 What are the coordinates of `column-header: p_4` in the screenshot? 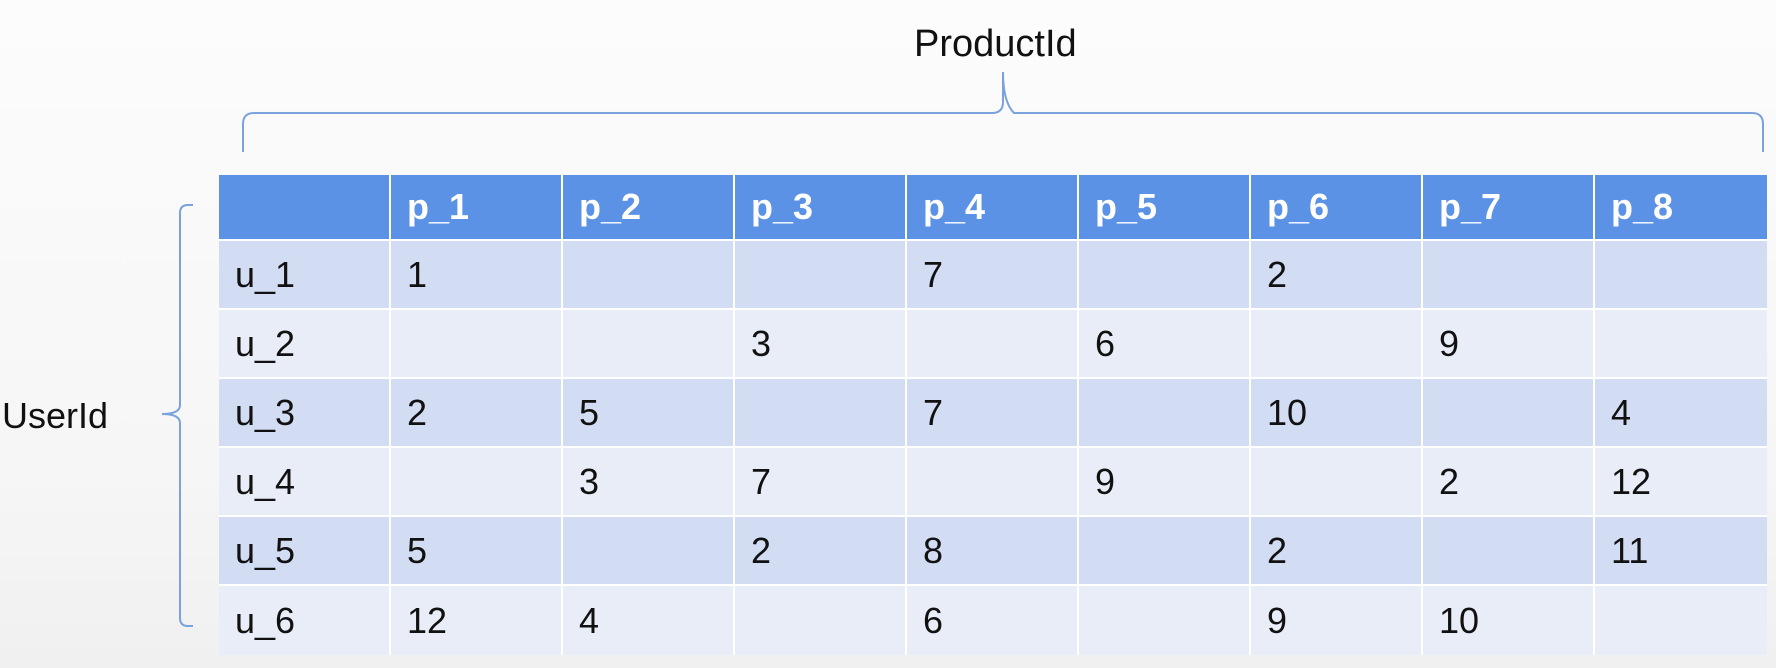 It's located at (993, 208).